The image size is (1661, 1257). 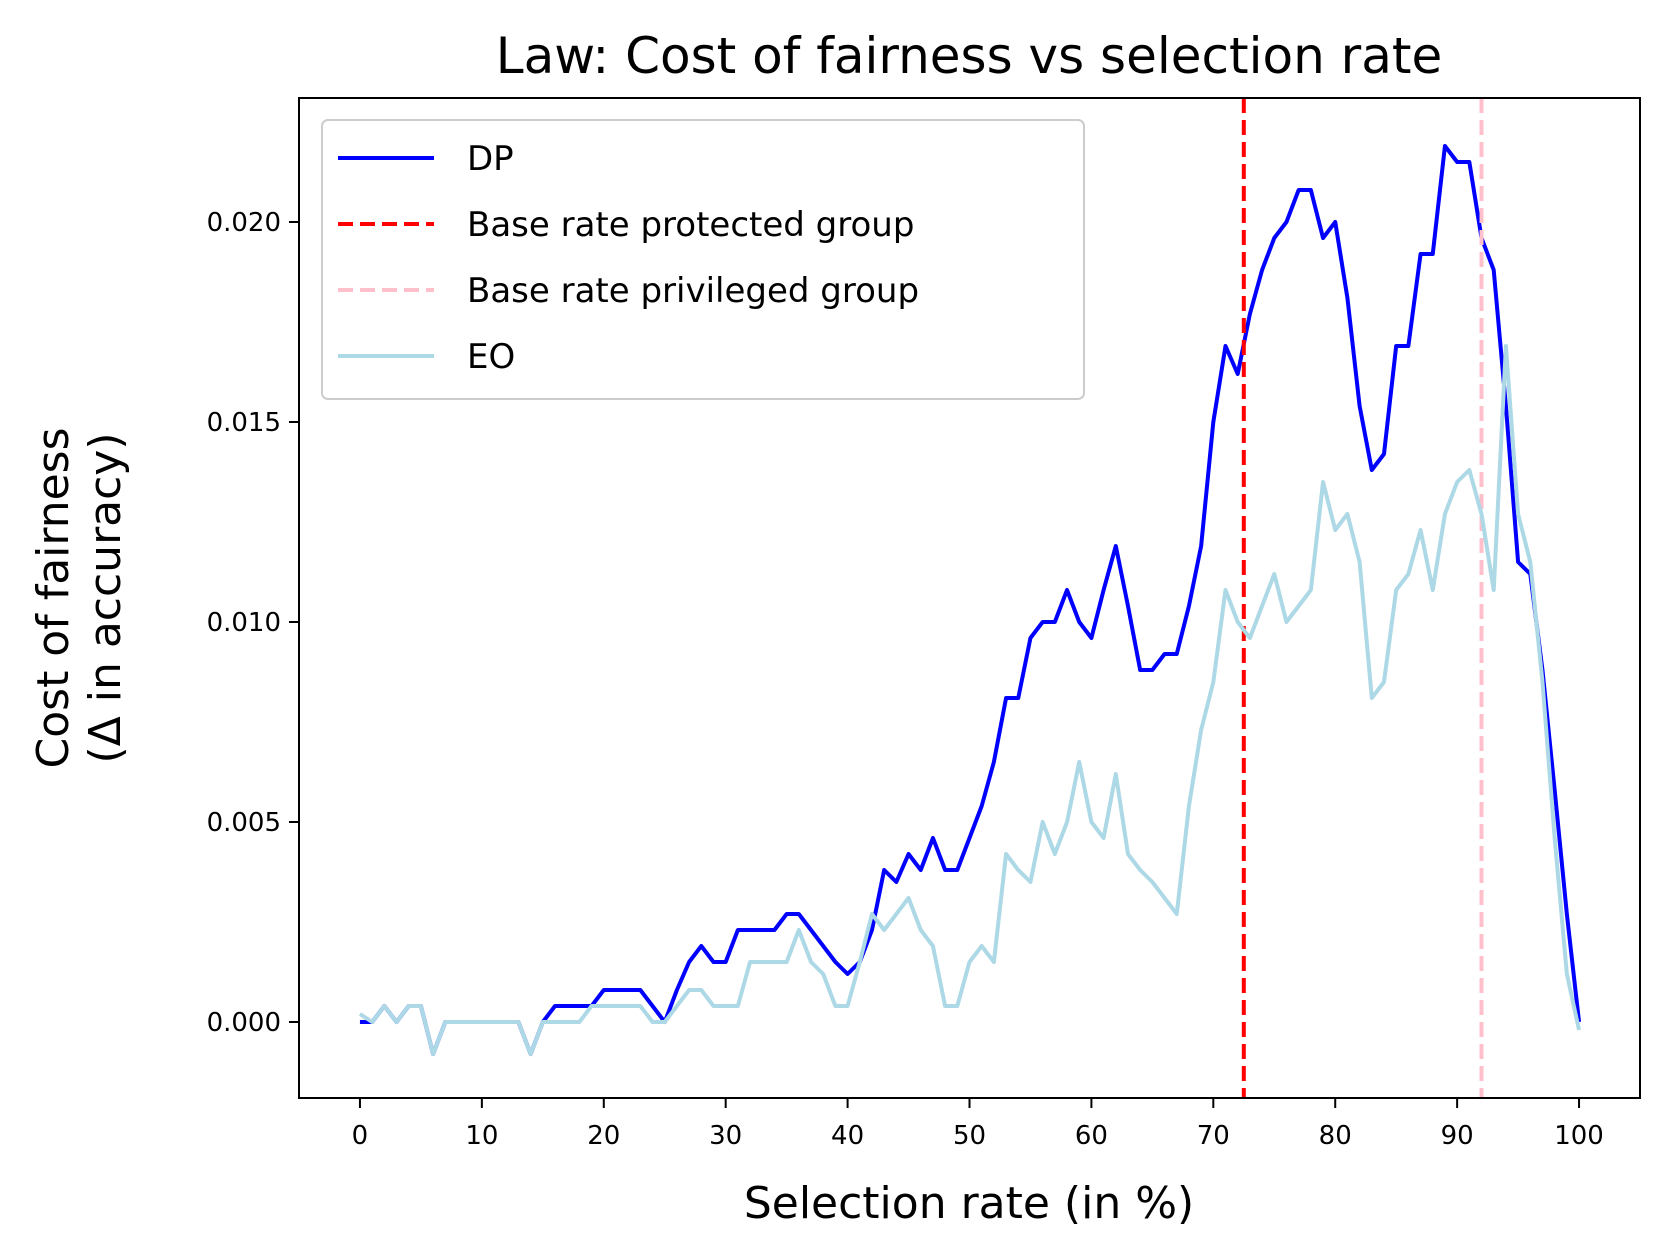 I want to click on x-tick-label: 10, so click(x=481, y=1136).